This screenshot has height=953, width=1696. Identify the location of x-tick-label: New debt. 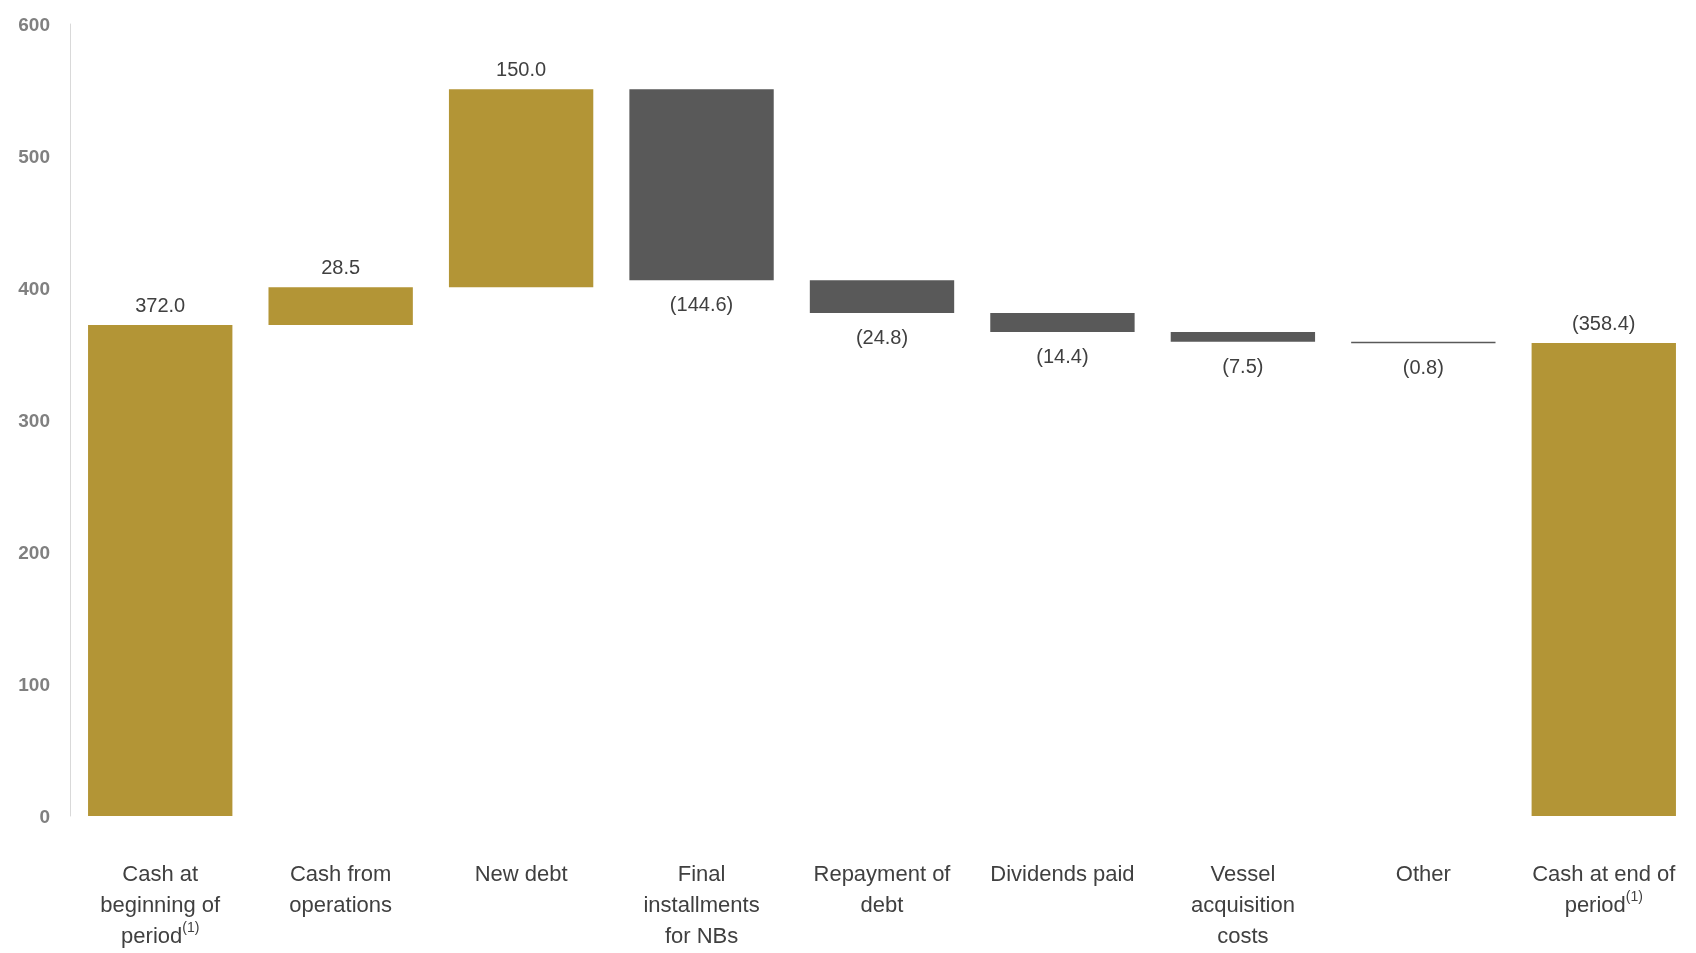
(521, 873).